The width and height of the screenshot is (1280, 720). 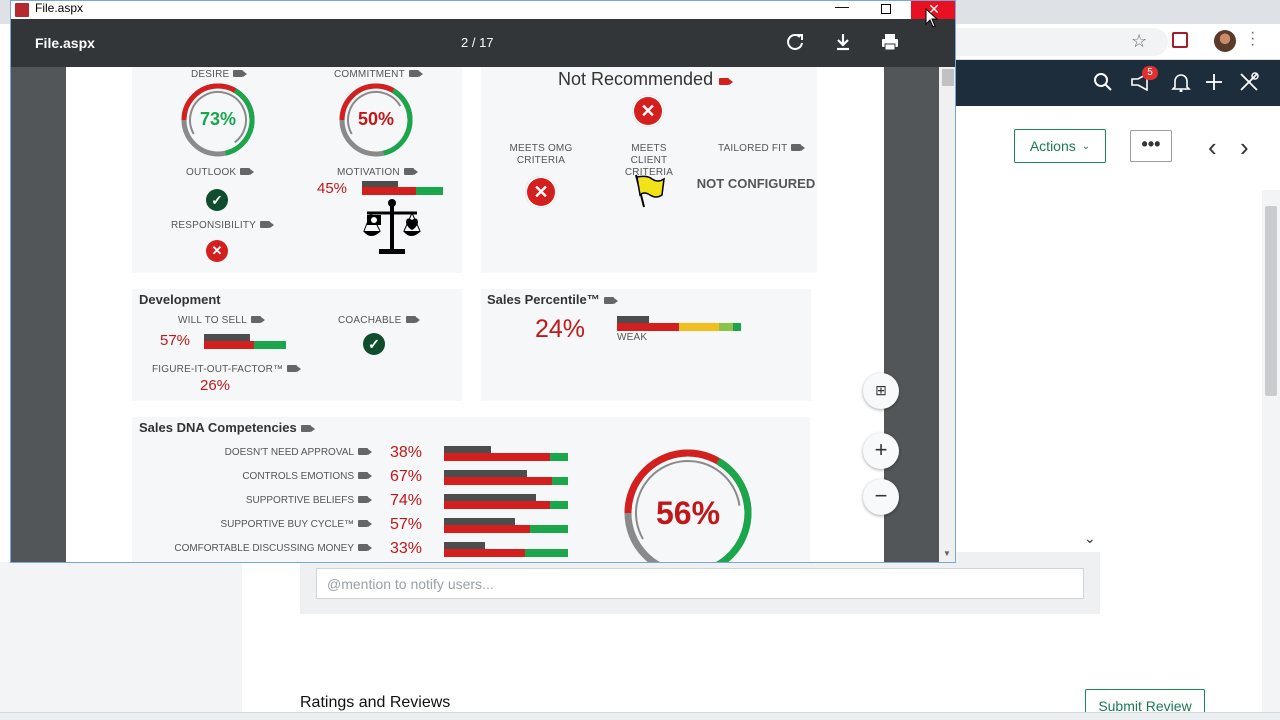 I want to click on actions-label: Actions, so click(x=1052, y=146).